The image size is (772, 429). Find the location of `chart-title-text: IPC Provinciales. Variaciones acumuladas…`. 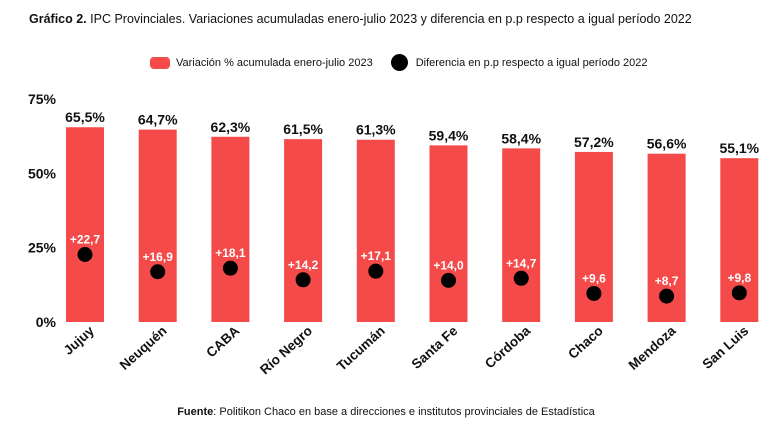

chart-title-text: IPC Provinciales. Variaciones acumuladas… is located at coordinates (391, 19).